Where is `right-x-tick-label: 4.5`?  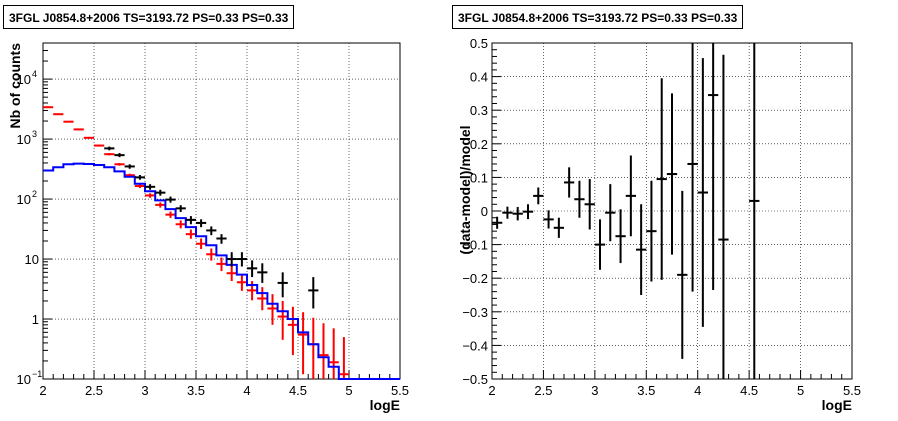
right-x-tick-label: 4.5 is located at coordinates (749, 390).